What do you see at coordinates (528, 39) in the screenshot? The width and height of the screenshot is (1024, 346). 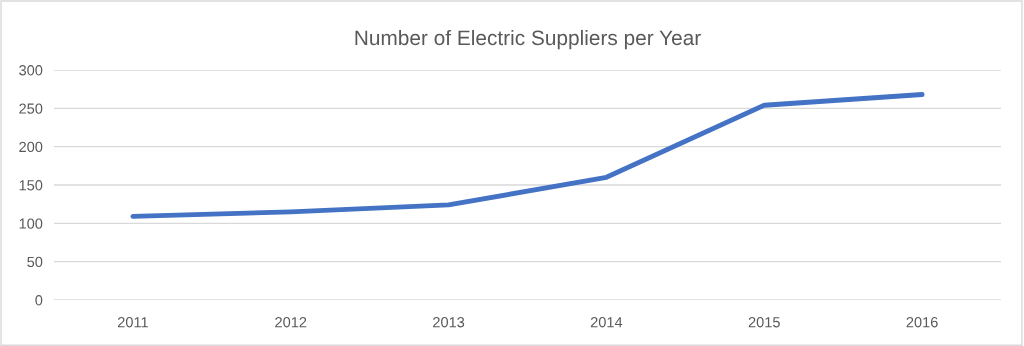 I see `chart-title: Number of Electric Suppliers per Year` at bounding box center [528, 39].